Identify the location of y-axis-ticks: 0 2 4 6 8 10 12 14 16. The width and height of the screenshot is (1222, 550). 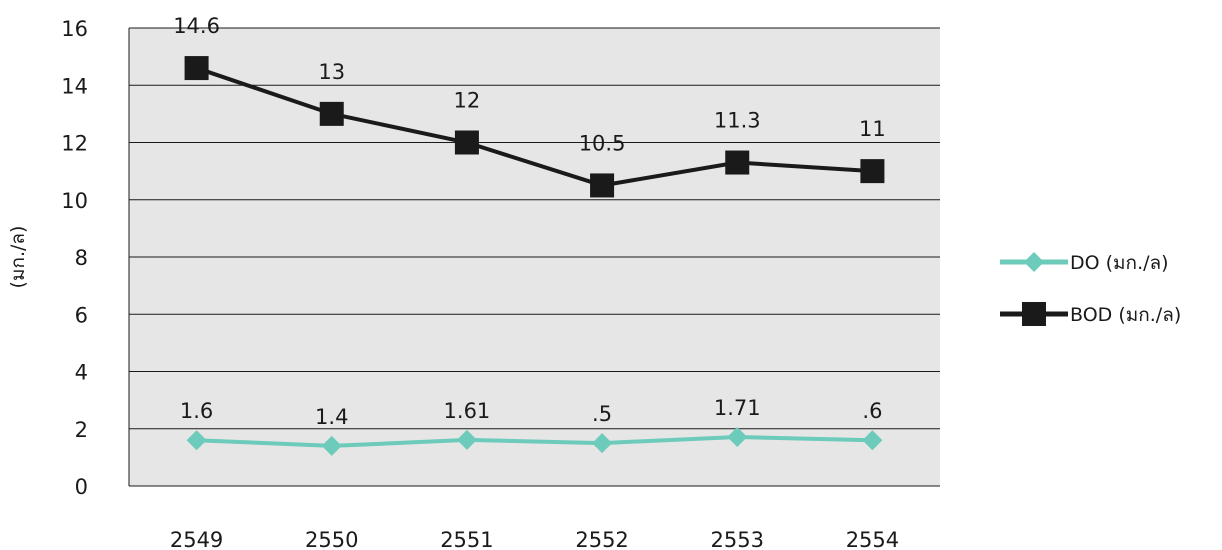
(74, 258).